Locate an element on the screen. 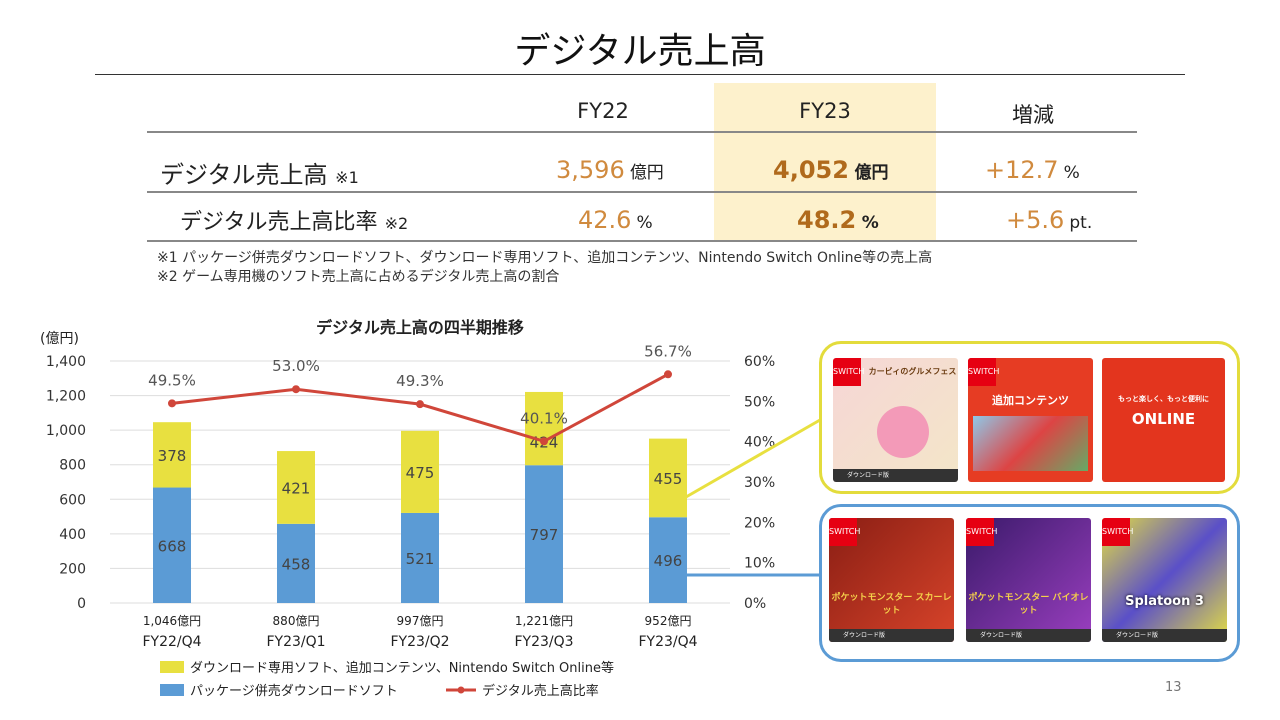 The width and height of the screenshot is (1280, 720). y2-tick-label: 10% is located at coordinates (759, 564).